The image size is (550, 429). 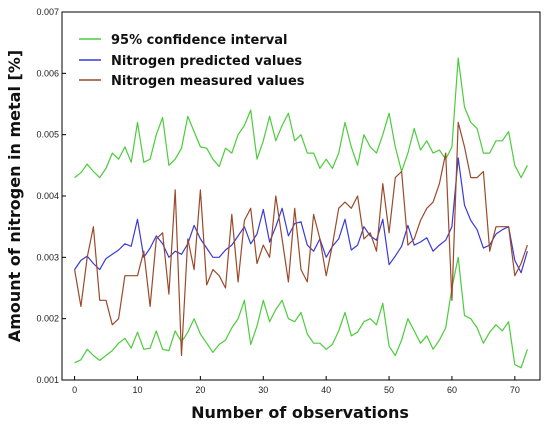 What do you see at coordinates (389, 390) in the screenshot?
I see `x-tick-label: 50` at bounding box center [389, 390].